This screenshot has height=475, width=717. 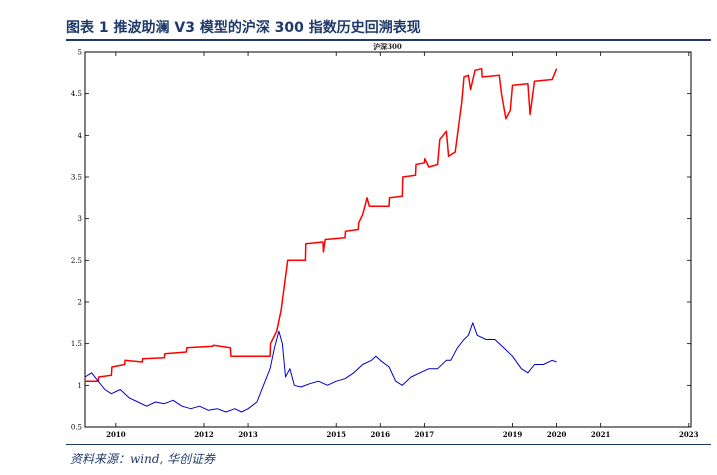 What do you see at coordinates (80, 386) in the screenshot?
I see `y-tick-label: 1` at bounding box center [80, 386].